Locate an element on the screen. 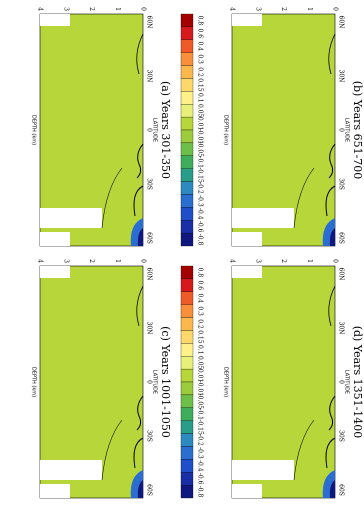 This screenshot has height=515, width=364. panel-title: (c) Years 1001-1050 is located at coordinates (165, 382).